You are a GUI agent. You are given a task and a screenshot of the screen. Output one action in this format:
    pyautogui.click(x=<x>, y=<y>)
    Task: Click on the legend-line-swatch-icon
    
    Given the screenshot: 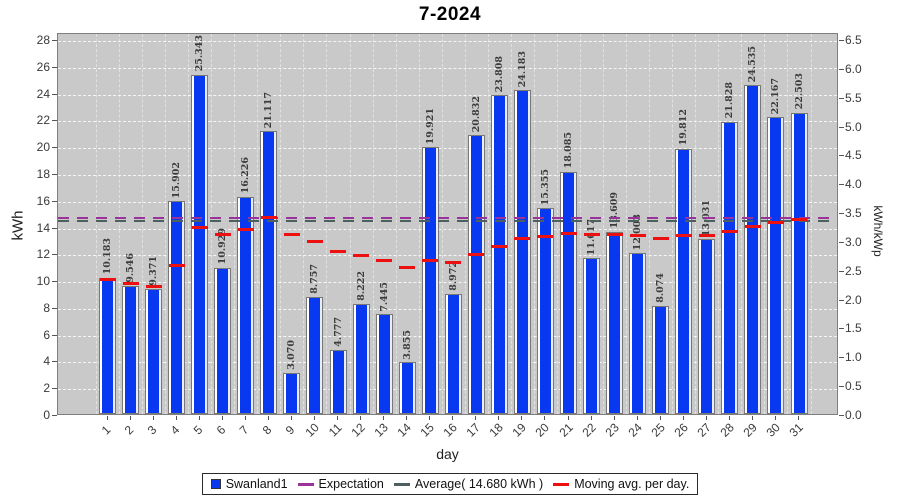 What is the action you would take?
    pyautogui.click(x=401, y=484)
    